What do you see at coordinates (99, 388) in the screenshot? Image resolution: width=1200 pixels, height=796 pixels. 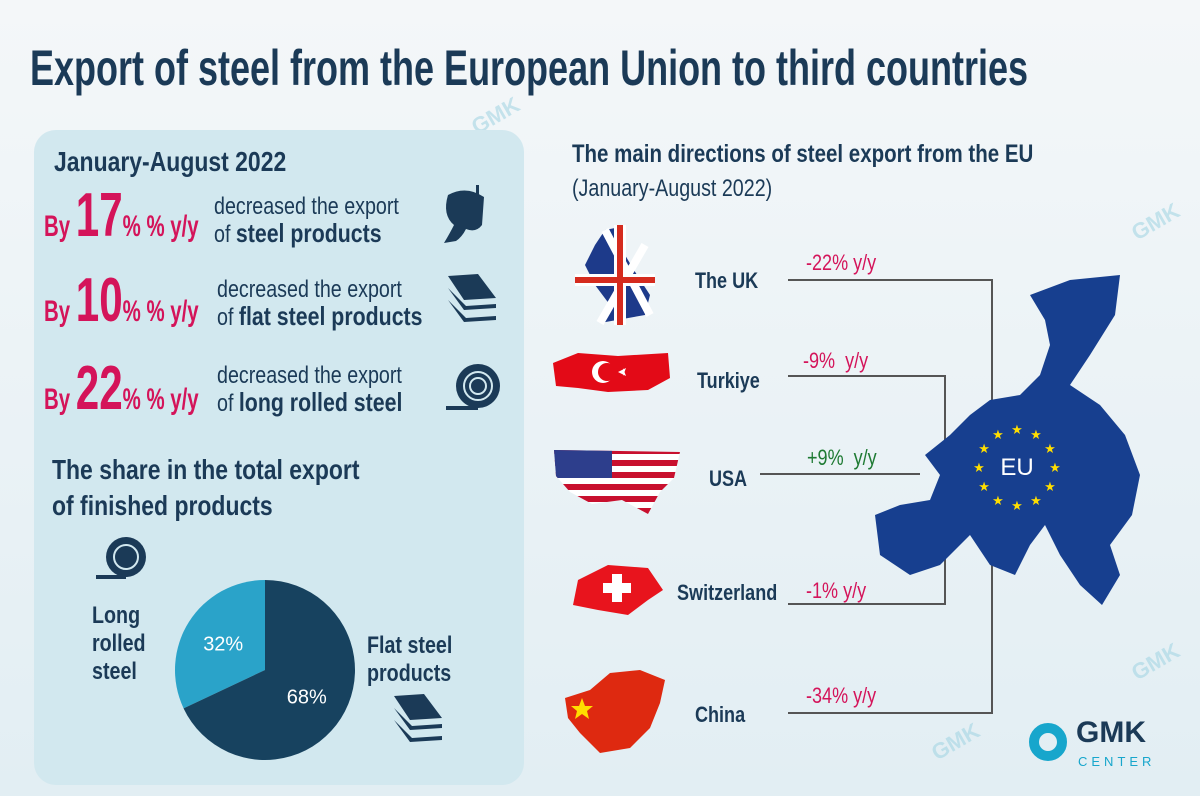 I see `stat-value: 22` at bounding box center [99, 388].